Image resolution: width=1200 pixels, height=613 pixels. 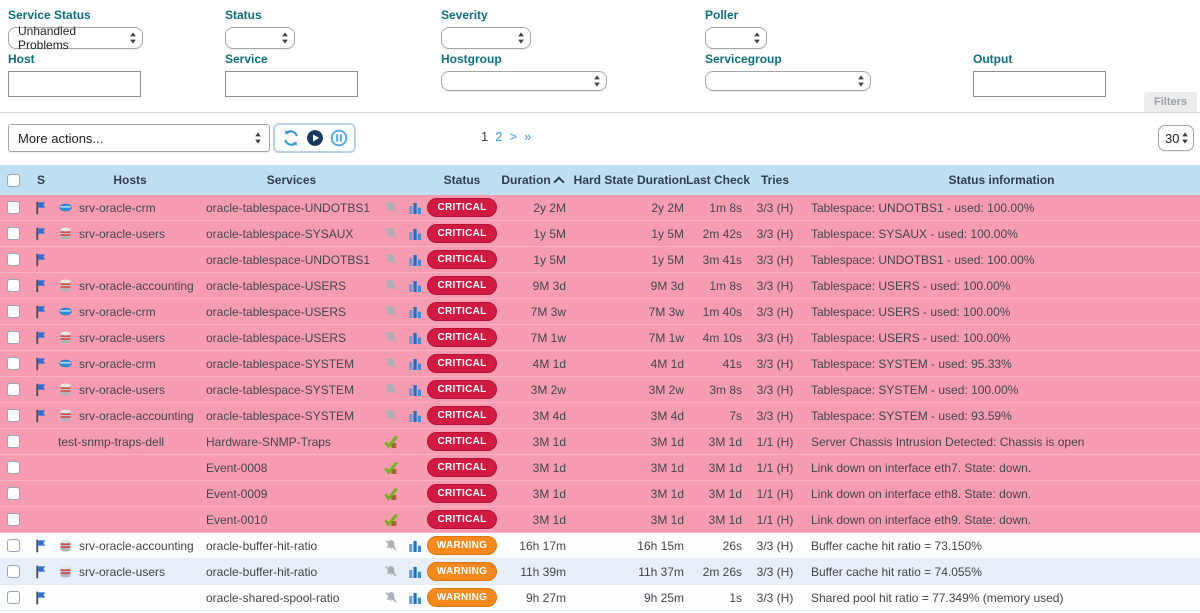 What do you see at coordinates (736, 38) in the screenshot?
I see `poller-select` at bounding box center [736, 38].